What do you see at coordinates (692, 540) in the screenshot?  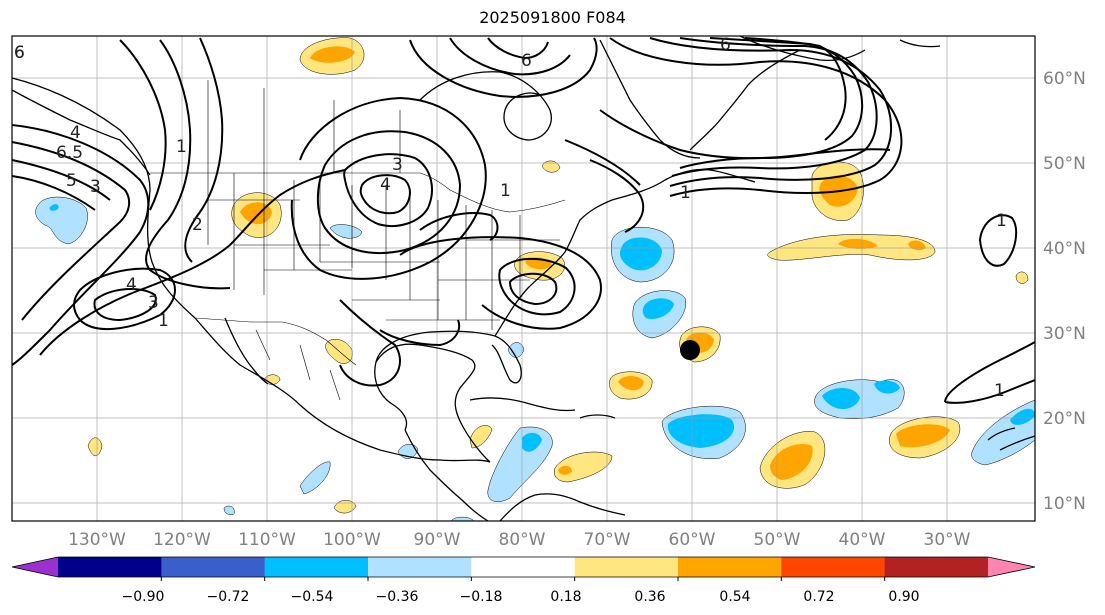 I see `lon-label: 60°W` at bounding box center [692, 540].